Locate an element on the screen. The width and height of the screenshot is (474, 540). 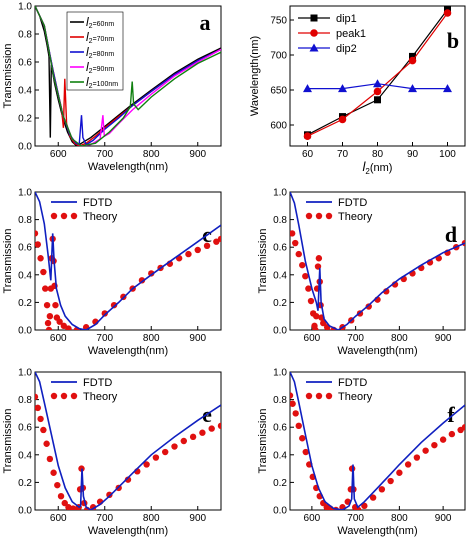
legend-label: l2=90nm is located at coordinates (100, 67).